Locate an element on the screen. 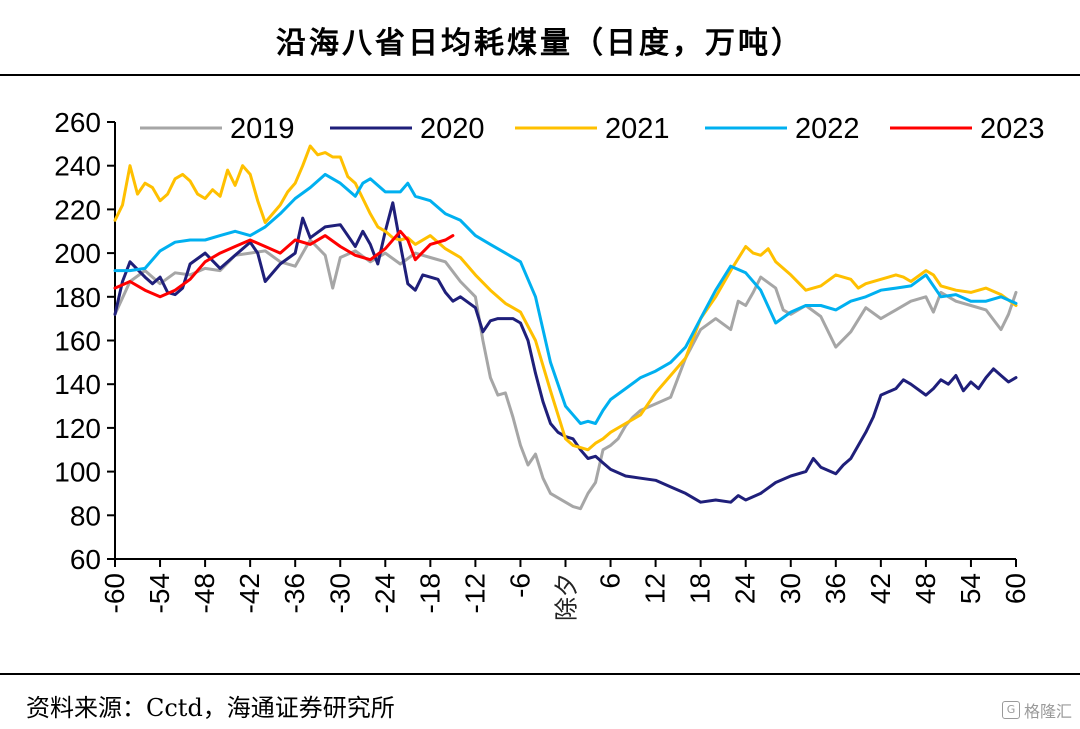 This screenshot has width=1080, height=729. x-tick-label: -36 is located at coordinates (294, 593).